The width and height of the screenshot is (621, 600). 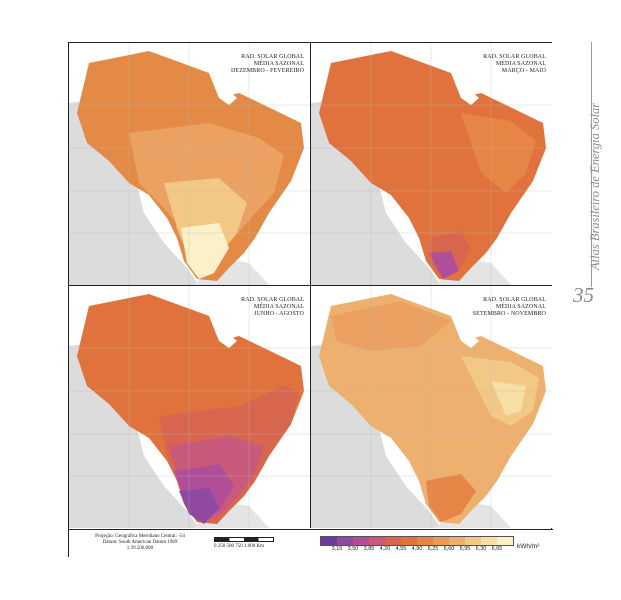 What do you see at coordinates (465, 549) in the screenshot?
I see `legend-value: 5,95` at bounding box center [465, 549].